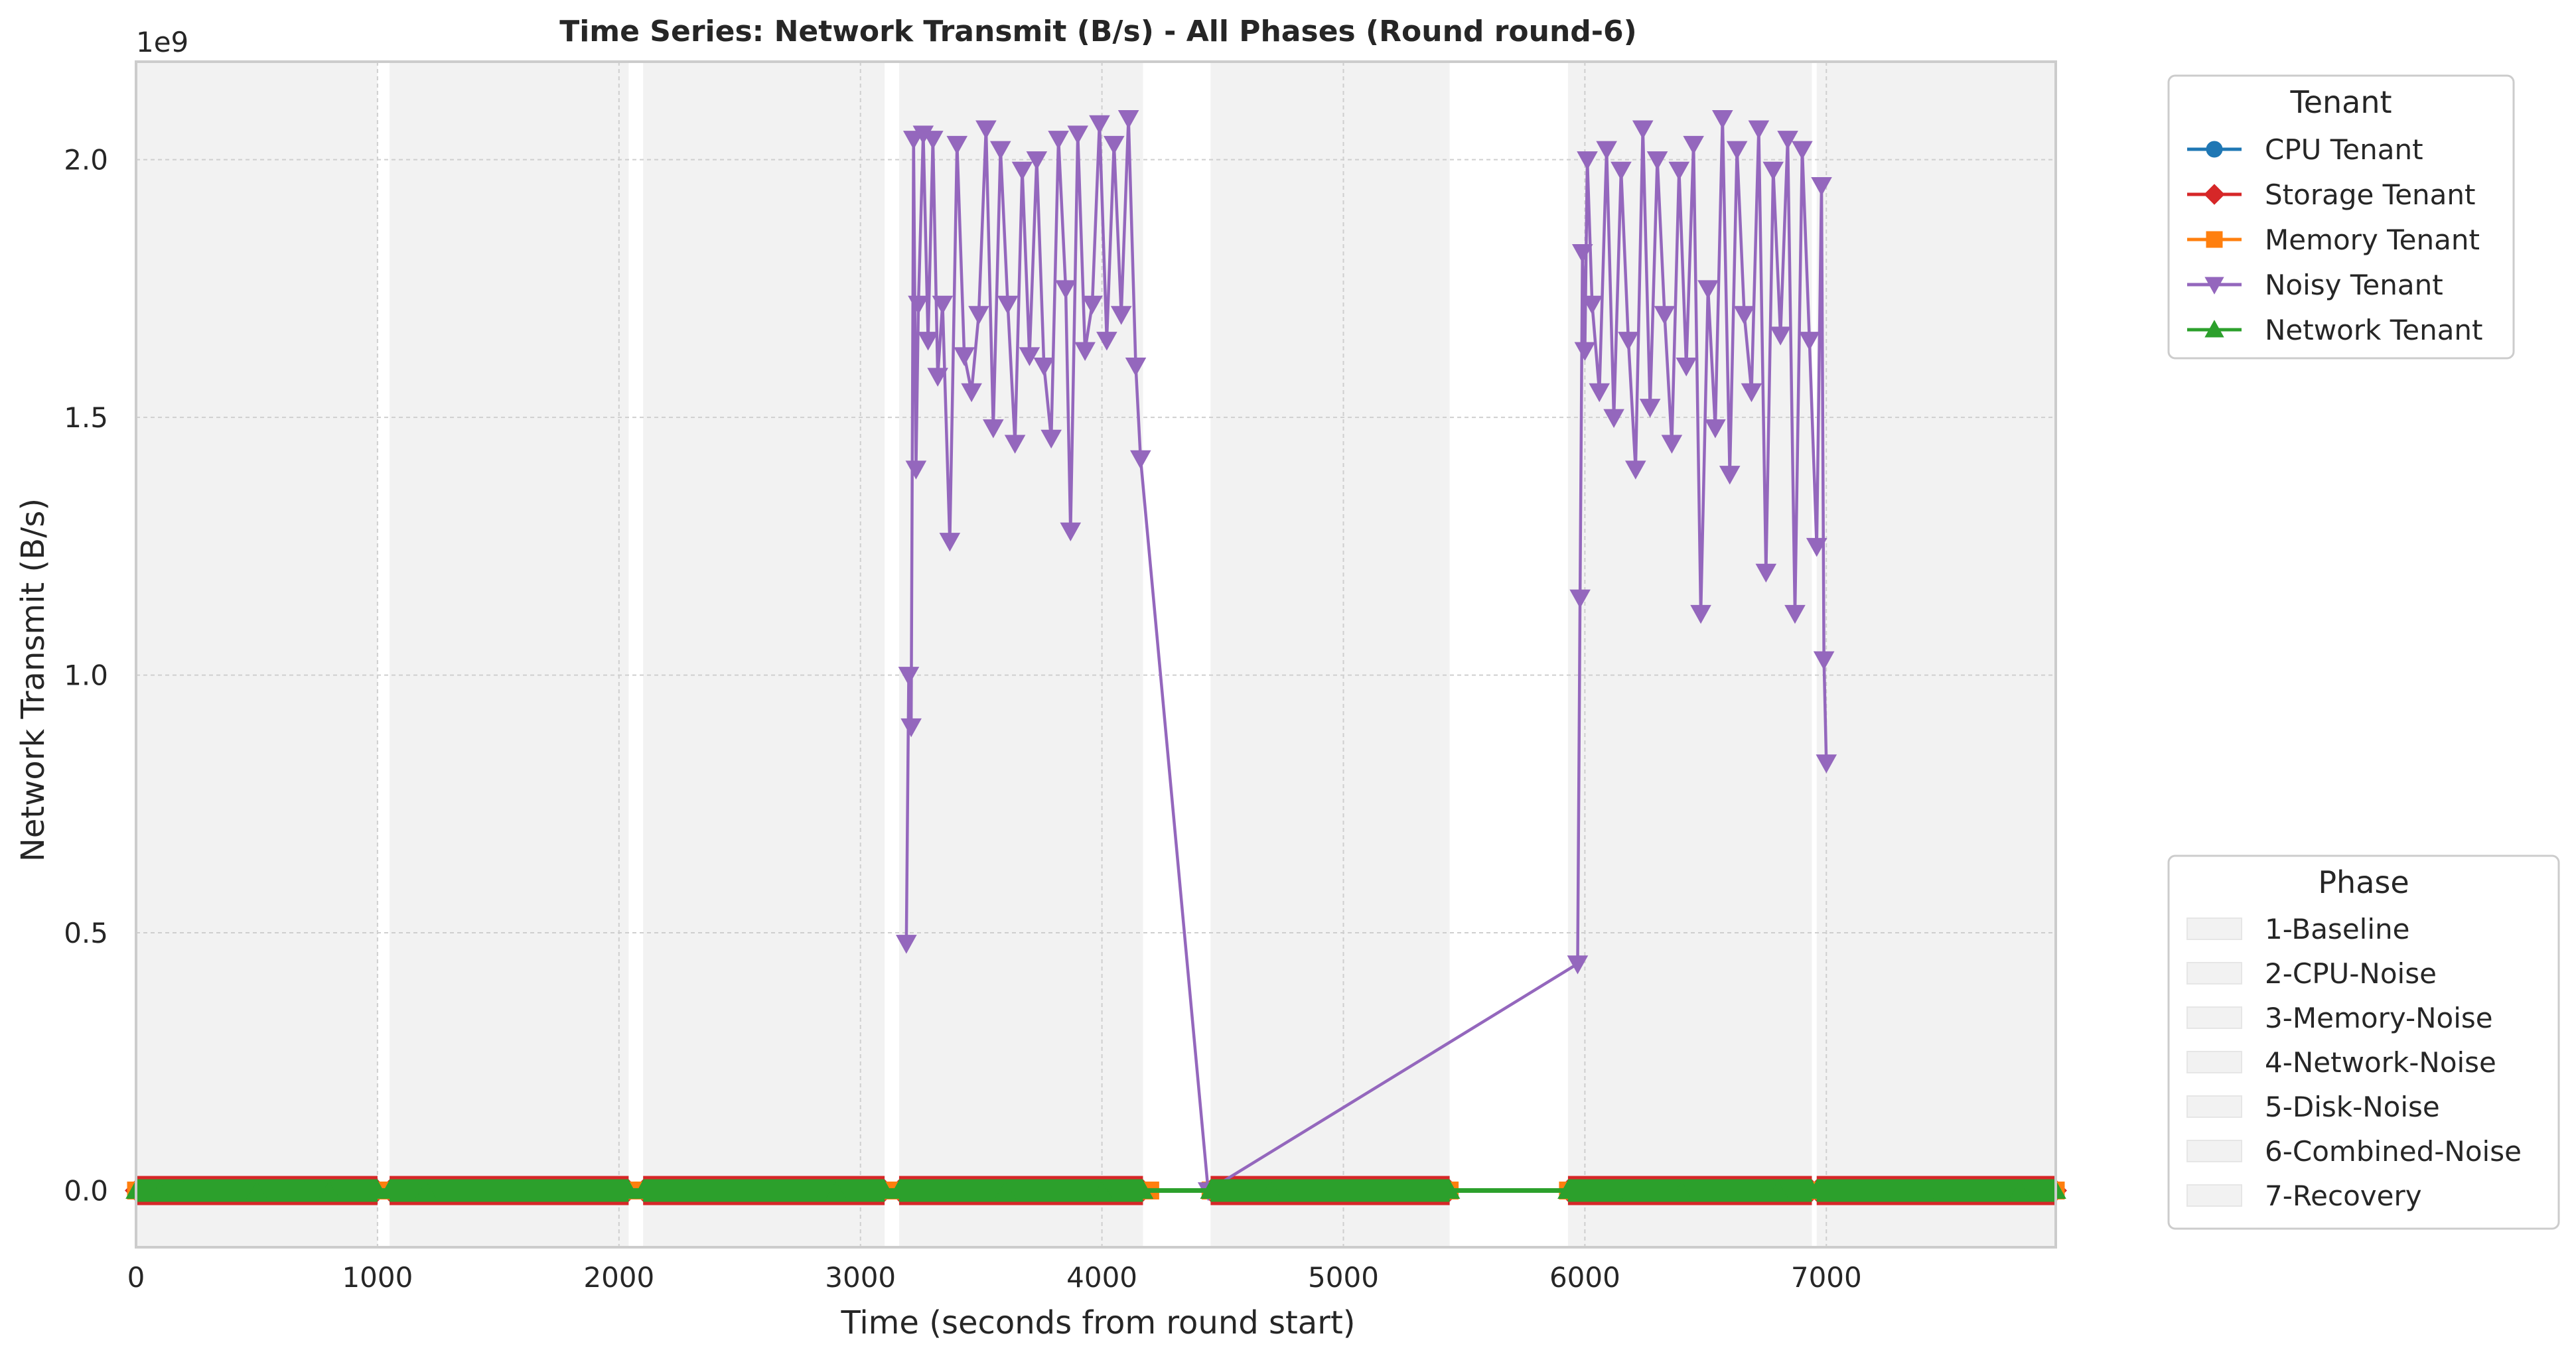 This screenshot has width=2576, height=1362. What do you see at coordinates (377, 1277) in the screenshot?
I see `x-tick-label: 1000` at bounding box center [377, 1277].